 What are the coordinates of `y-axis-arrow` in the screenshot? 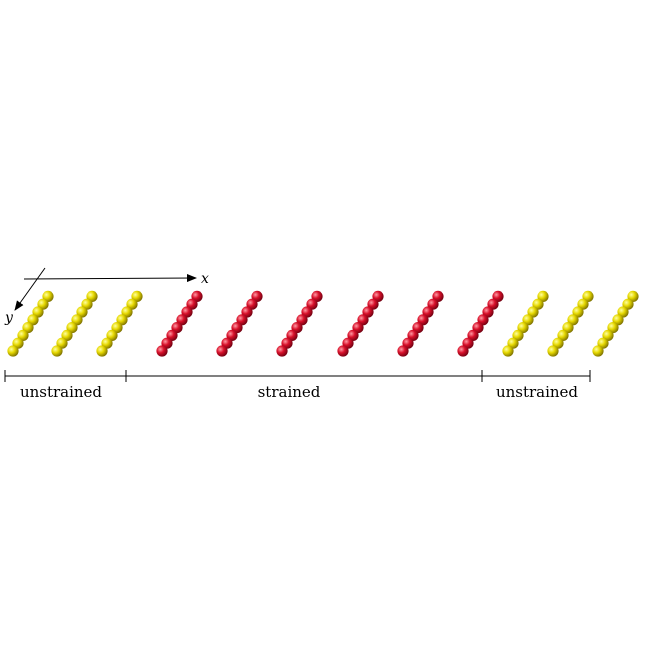 It's located at (30, 289).